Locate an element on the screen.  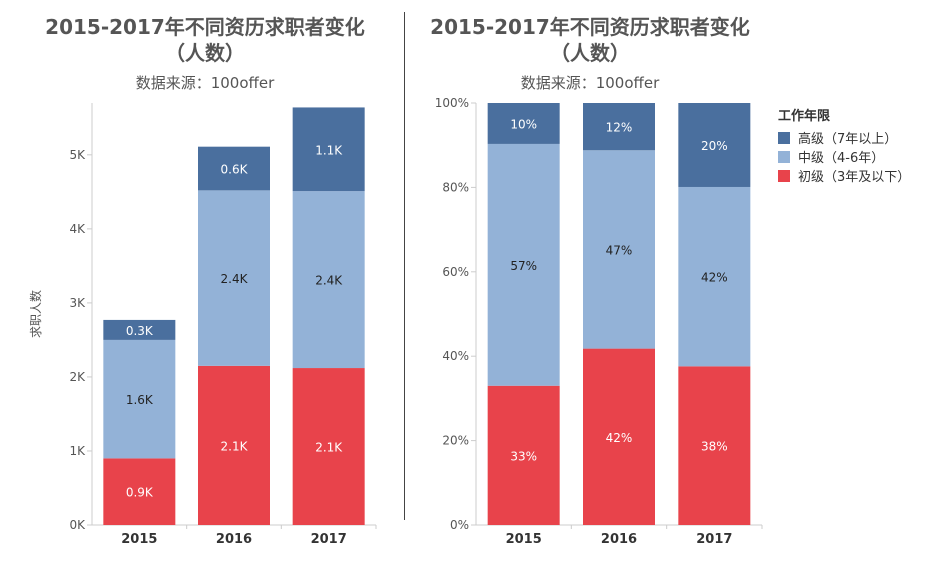
chart0-xtick-label: 2017 is located at coordinates (329, 539).